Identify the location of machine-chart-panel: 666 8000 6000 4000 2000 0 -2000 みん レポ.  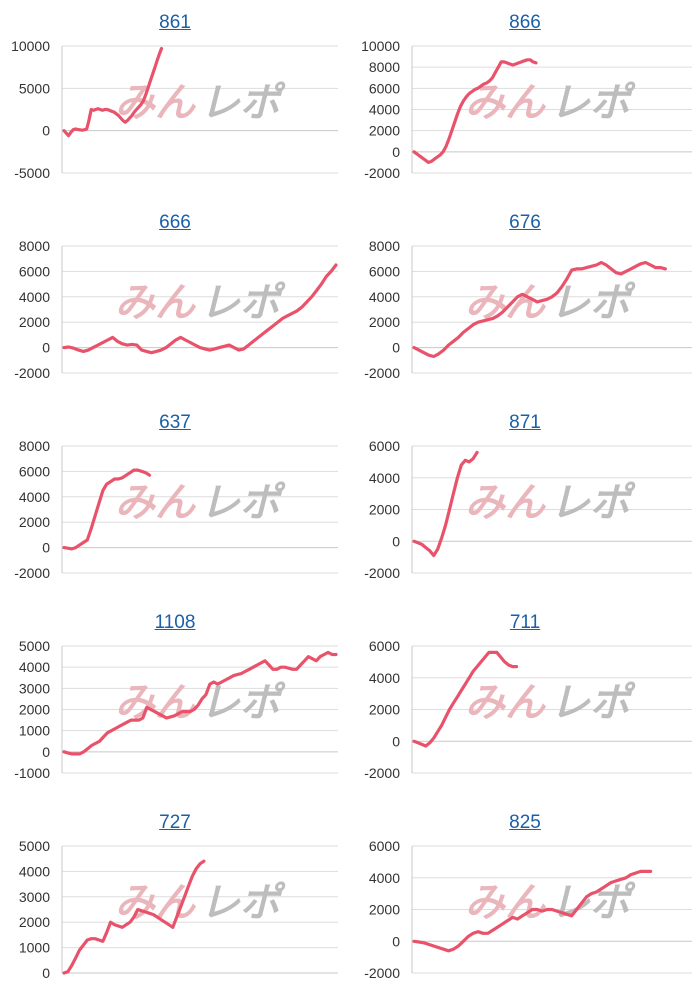
(175, 300).